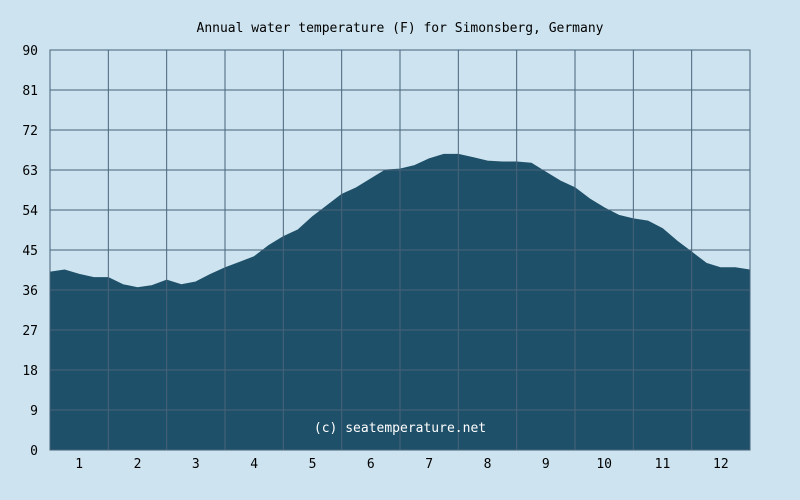 The width and height of the screenshot is (800, 500). Describe the element at coordinates (400, 428) in the screenshot. I see `copyright-annotation: (c) seatemperature.net` at that location.